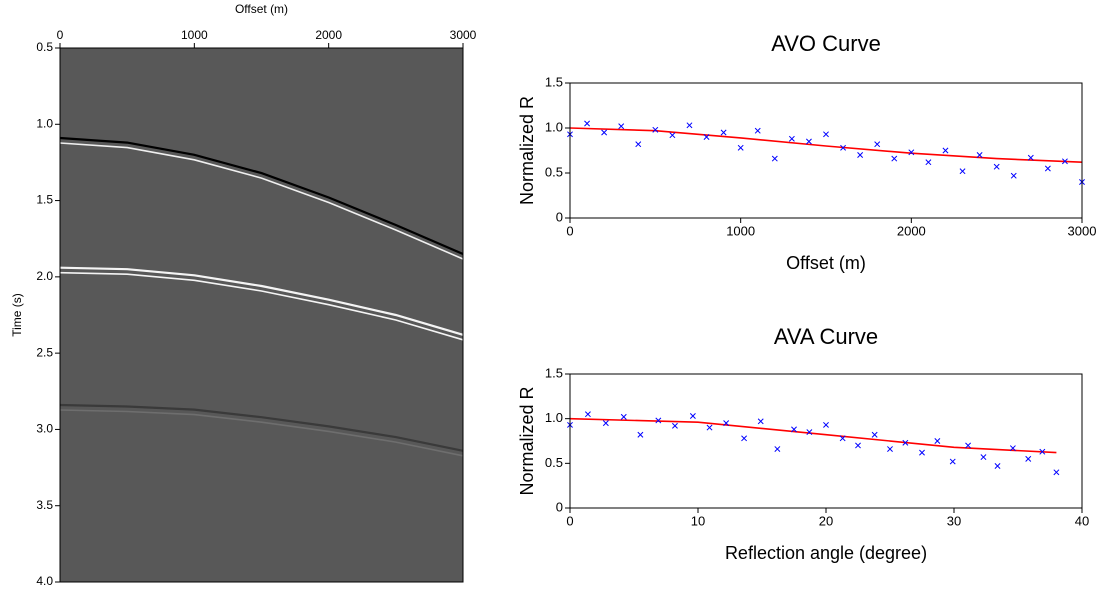 This screenshot has height=594, width=1105. Describe the element at coordinates (826, 43) in the screenshot. I see `chart-title: AVO Curve` at that location.